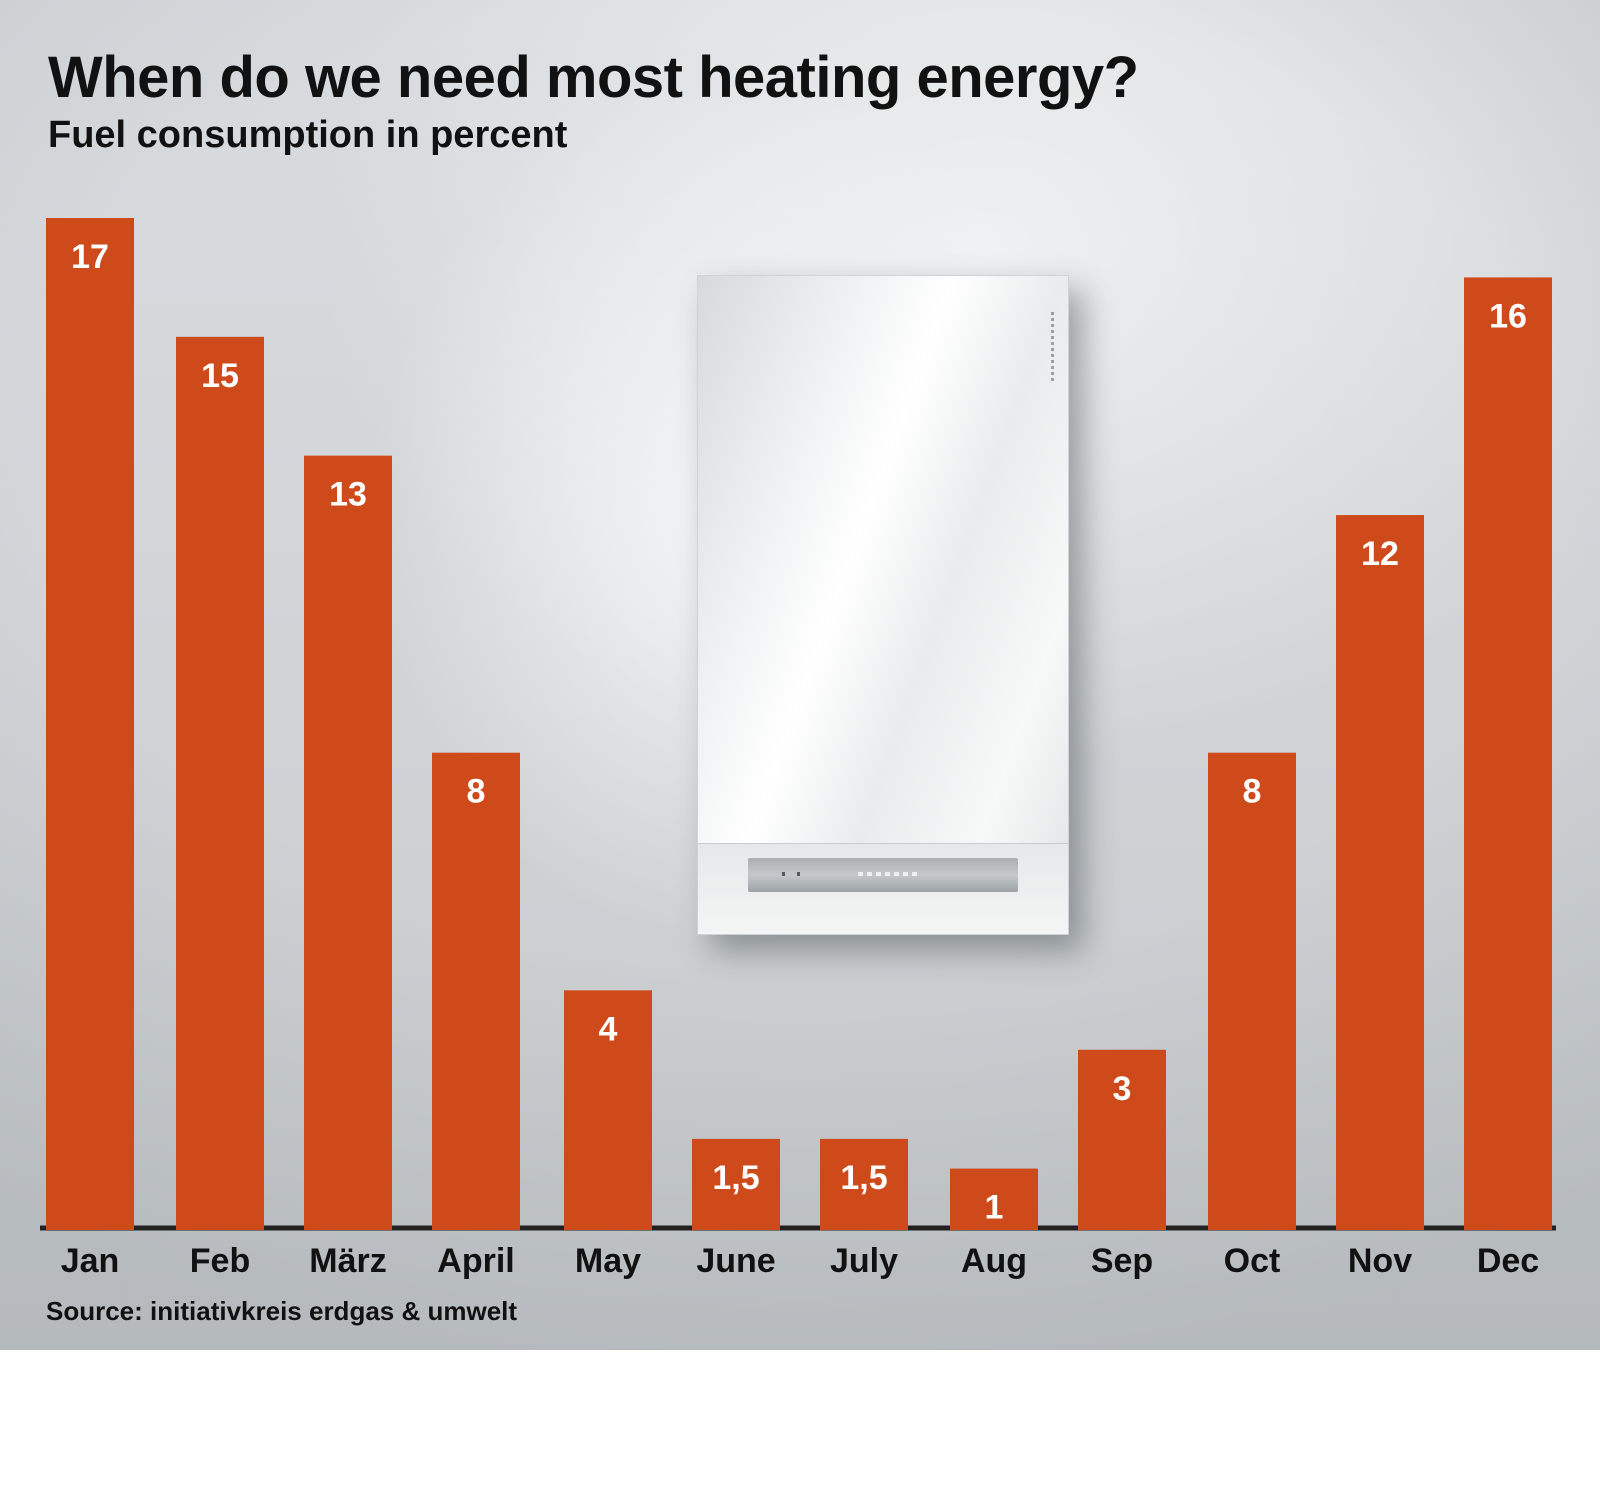  I want to click on boiler-display, so click(883, 875).